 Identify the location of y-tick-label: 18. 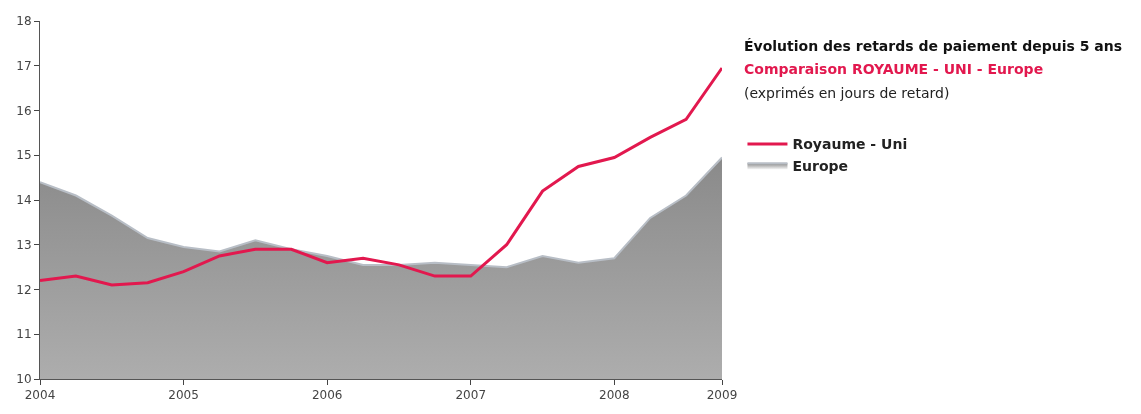
(24, 21).